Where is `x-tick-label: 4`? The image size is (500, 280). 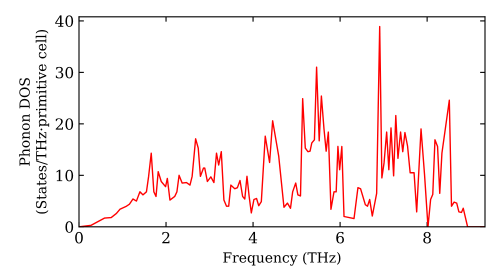 x-tick-label: 4 is located at coordinates (253, 238).